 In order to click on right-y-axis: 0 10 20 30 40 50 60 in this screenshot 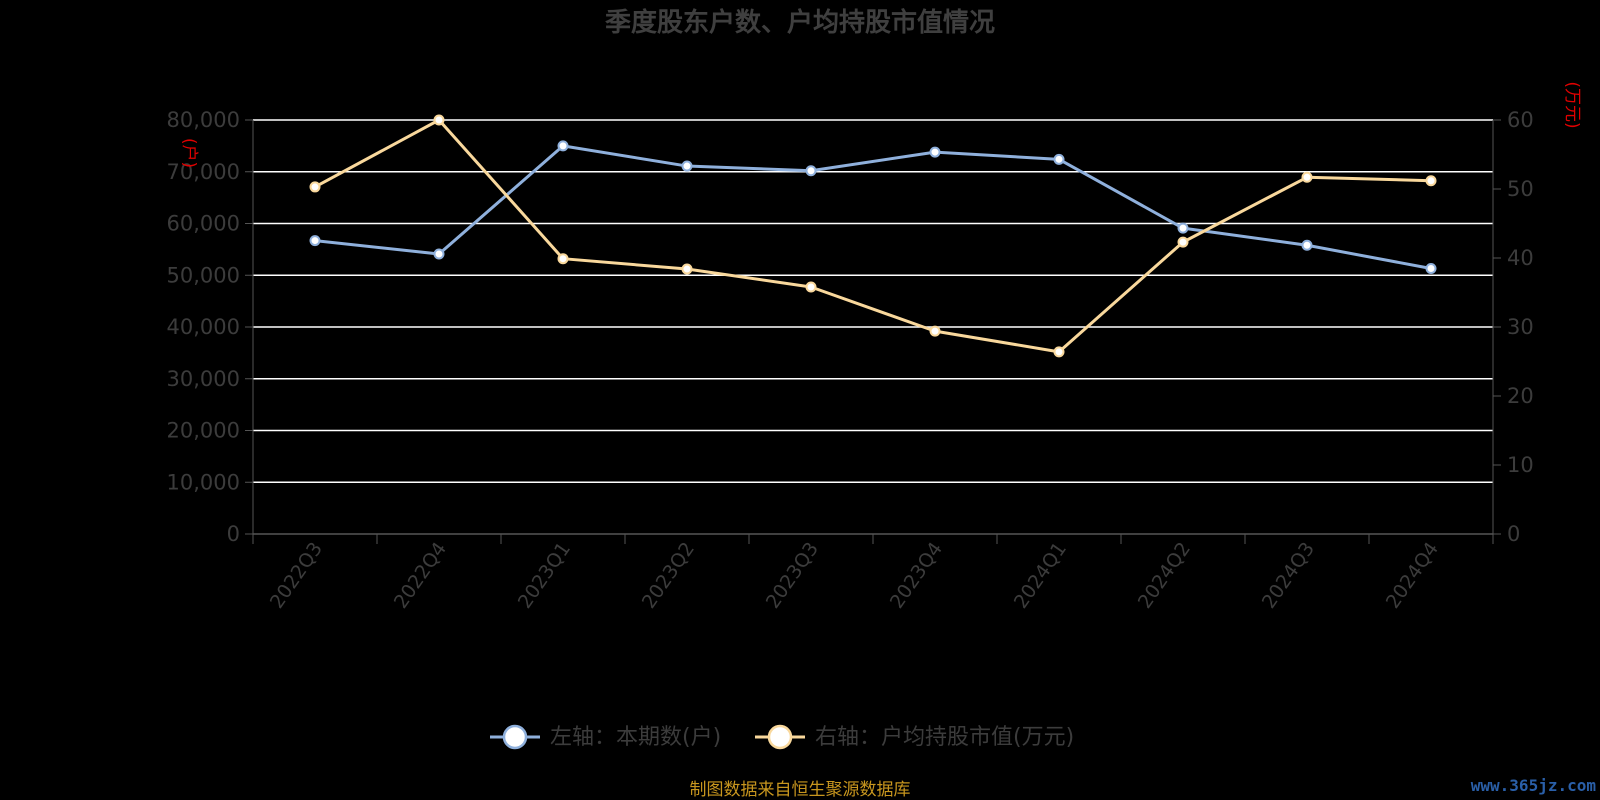, I will do `click(1513, 327)`.